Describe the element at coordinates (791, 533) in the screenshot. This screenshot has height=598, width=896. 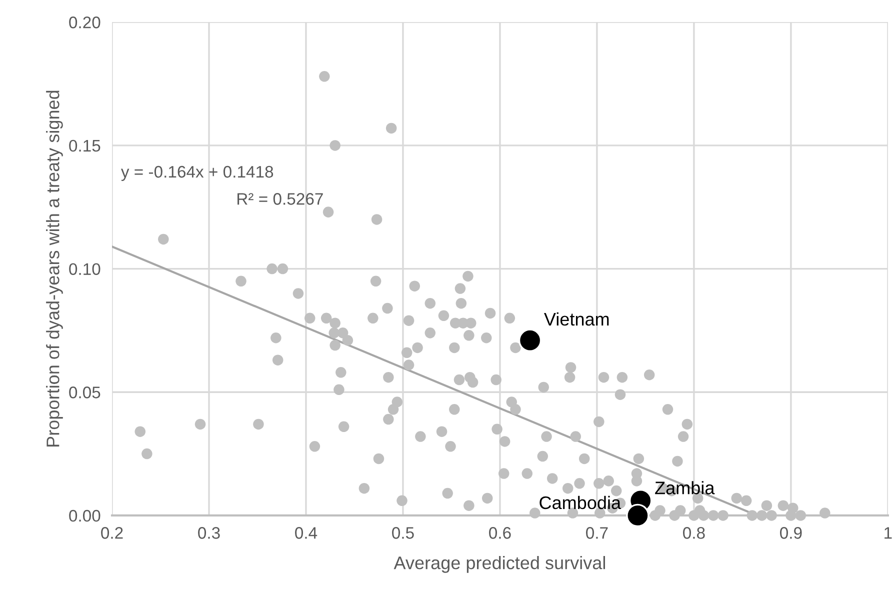
I see `x-tick-label: 0.9` at that location.